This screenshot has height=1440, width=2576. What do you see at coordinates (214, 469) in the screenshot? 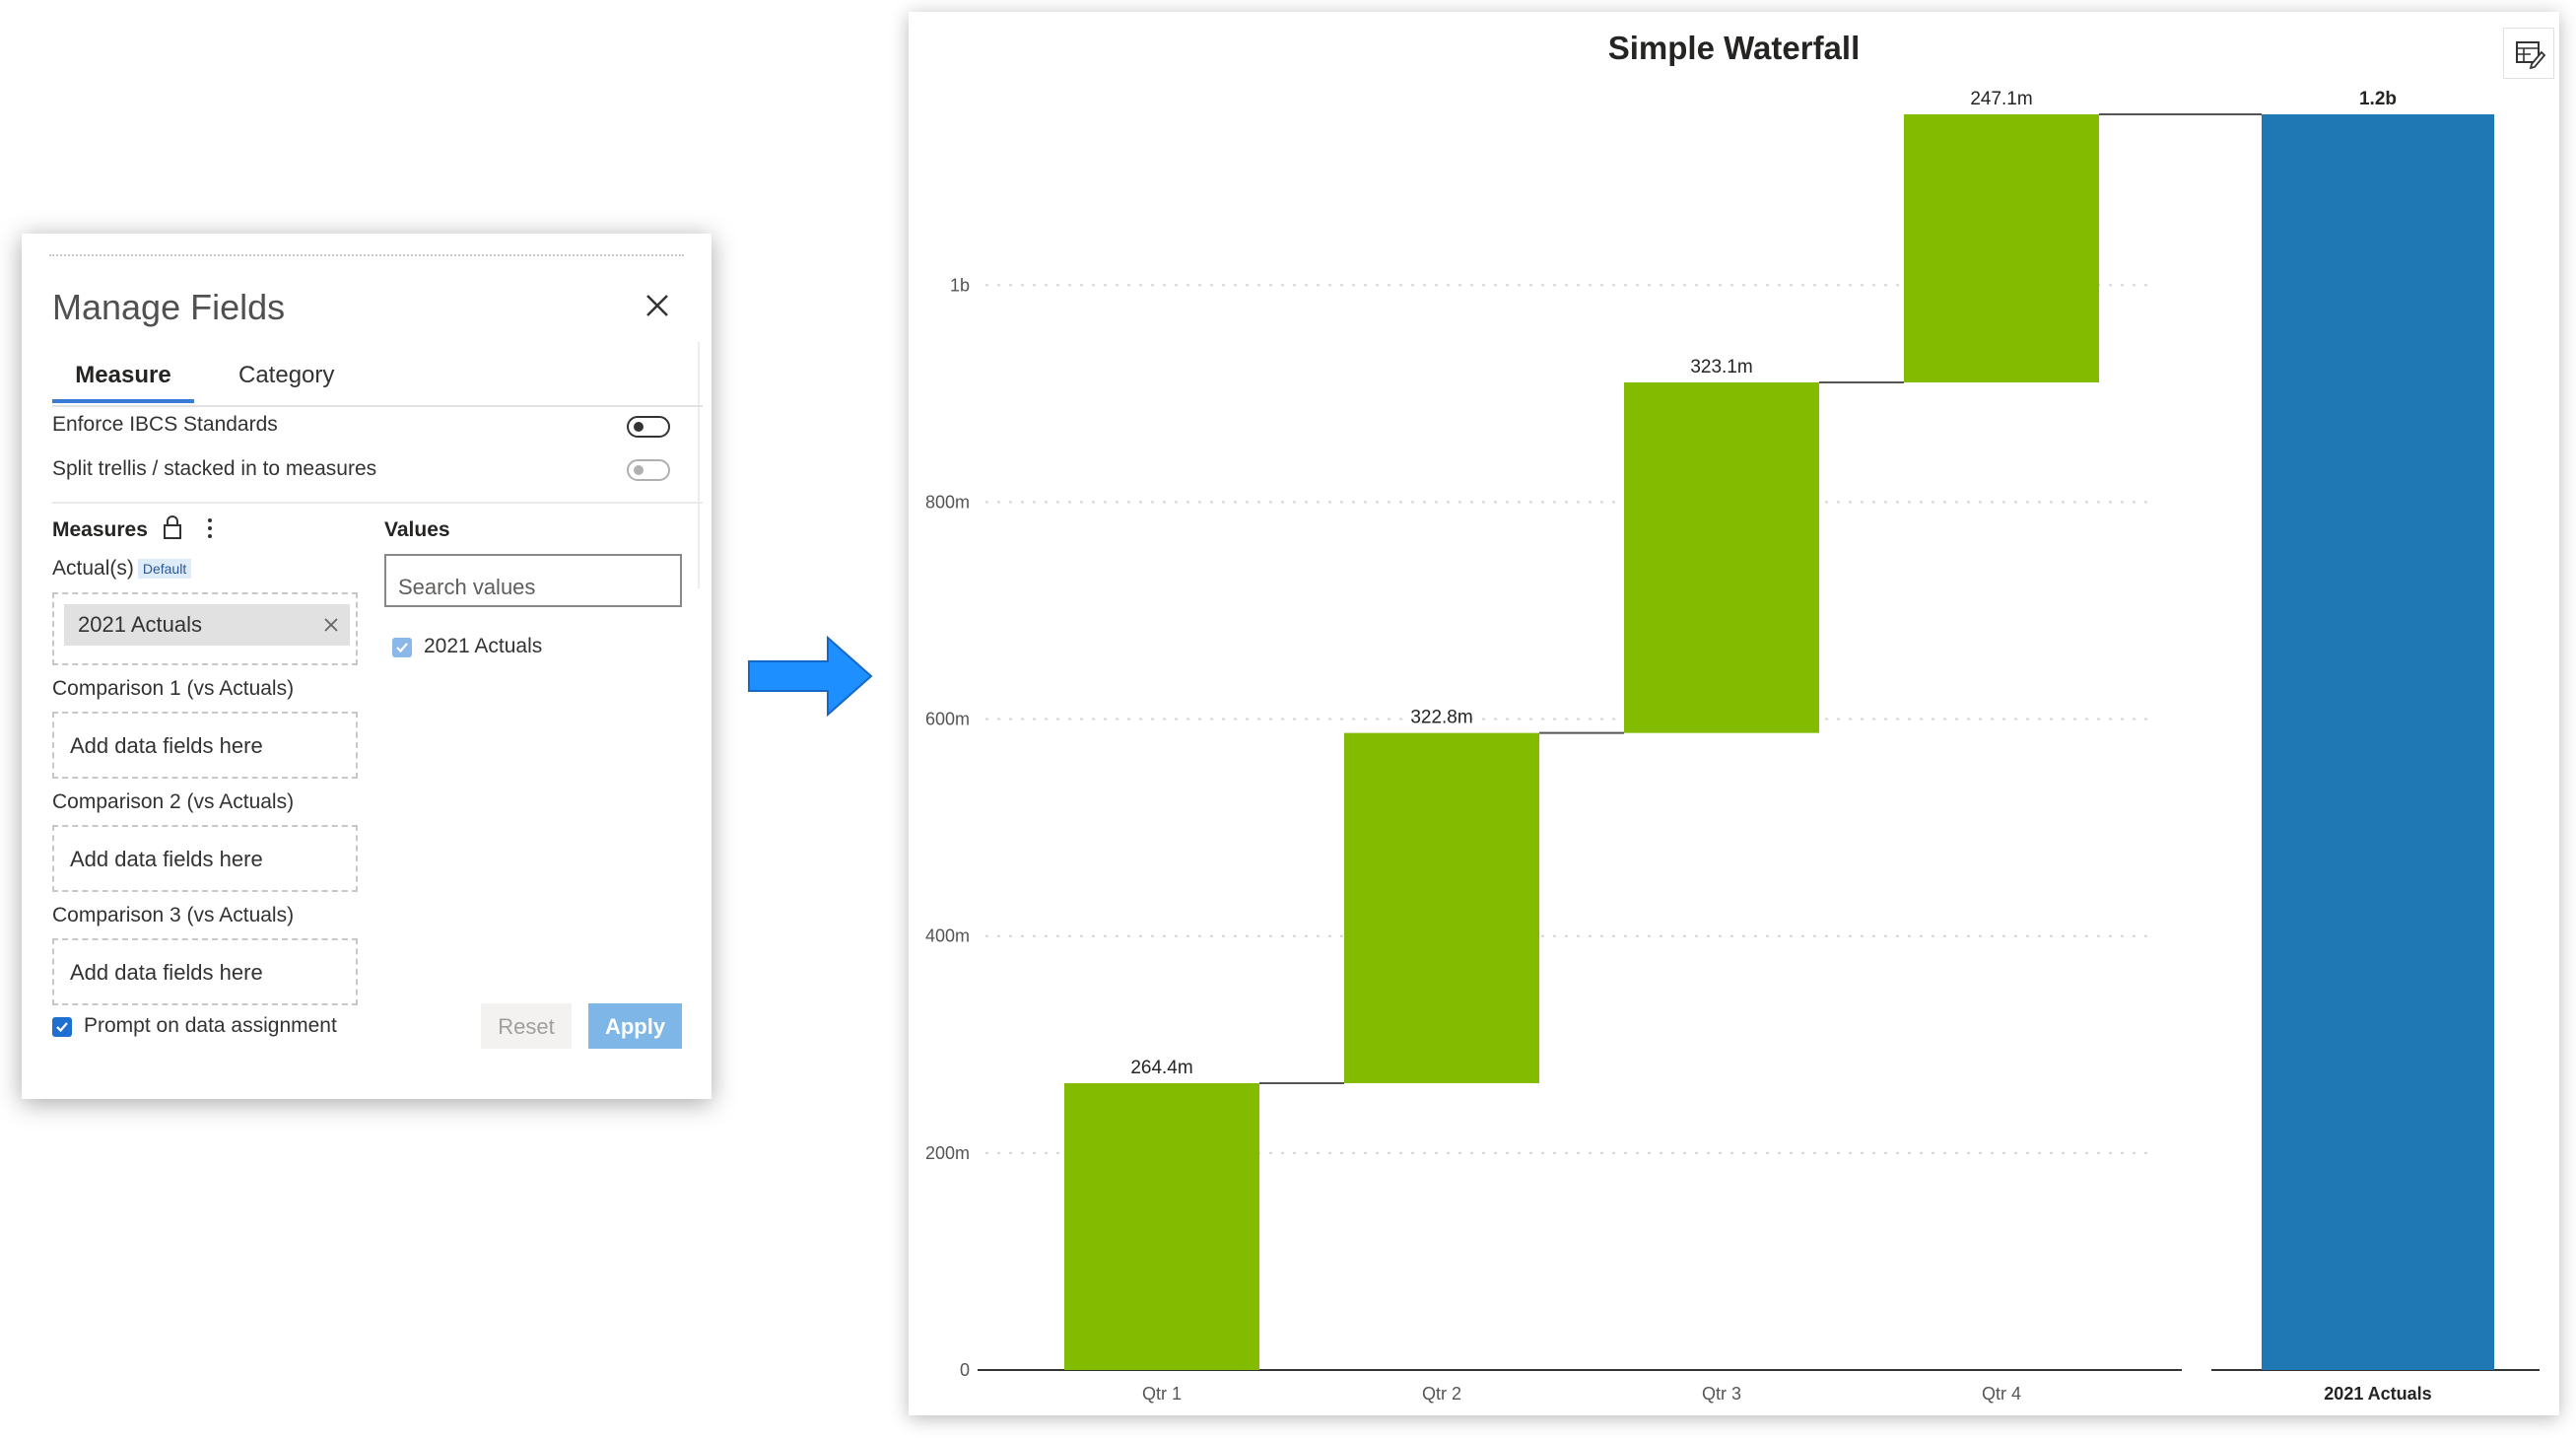
I see `split-trellis-label: Split trellis / stacked in to measures` at bounding box center [214, 469].